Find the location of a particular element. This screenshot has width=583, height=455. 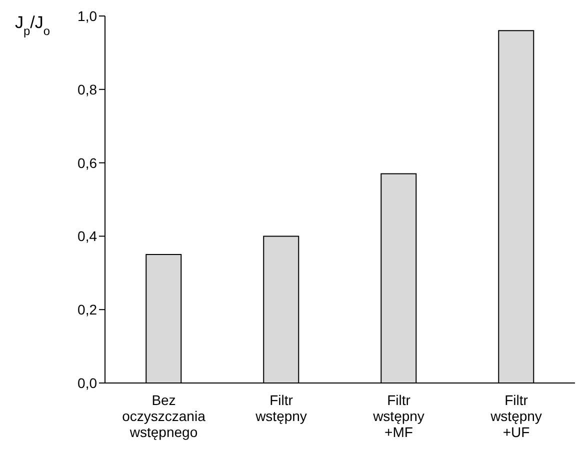

x-tick-label: Bez oczyszczania wstępnego is located at coordinates (164, 416).